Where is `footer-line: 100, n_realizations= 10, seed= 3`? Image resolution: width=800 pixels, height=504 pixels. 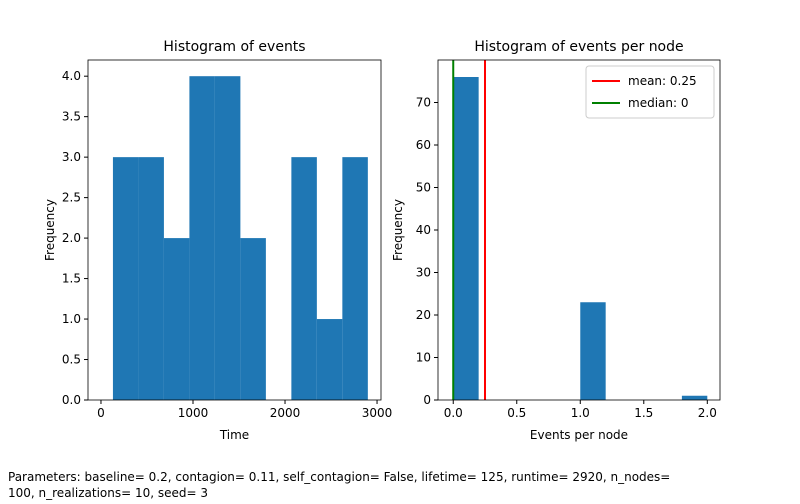
footer-line: 100, n_realizations= 10, seed= 3 is located at coordinates (108, 493).